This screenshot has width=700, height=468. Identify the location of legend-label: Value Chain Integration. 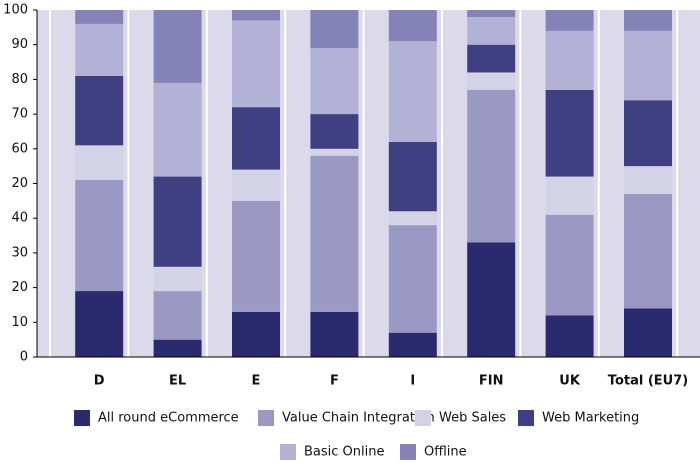
(358, 418).